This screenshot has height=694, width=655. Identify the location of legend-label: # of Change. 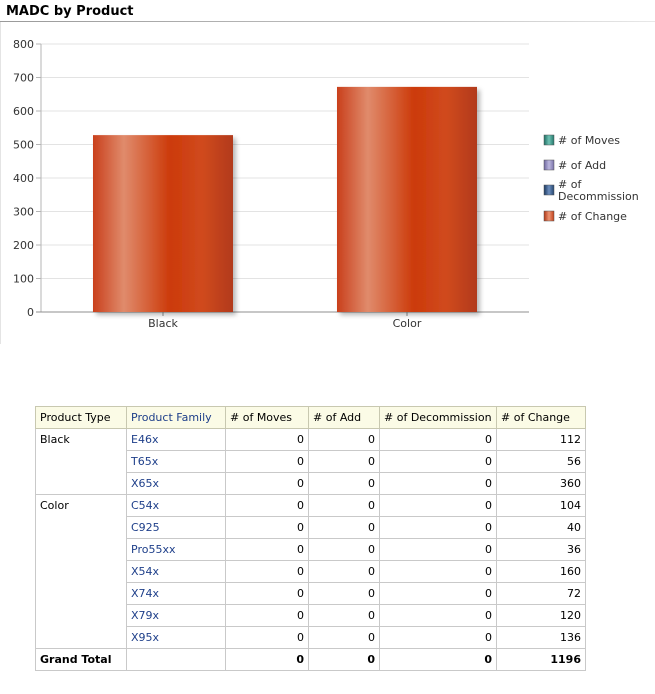
(592, 216).